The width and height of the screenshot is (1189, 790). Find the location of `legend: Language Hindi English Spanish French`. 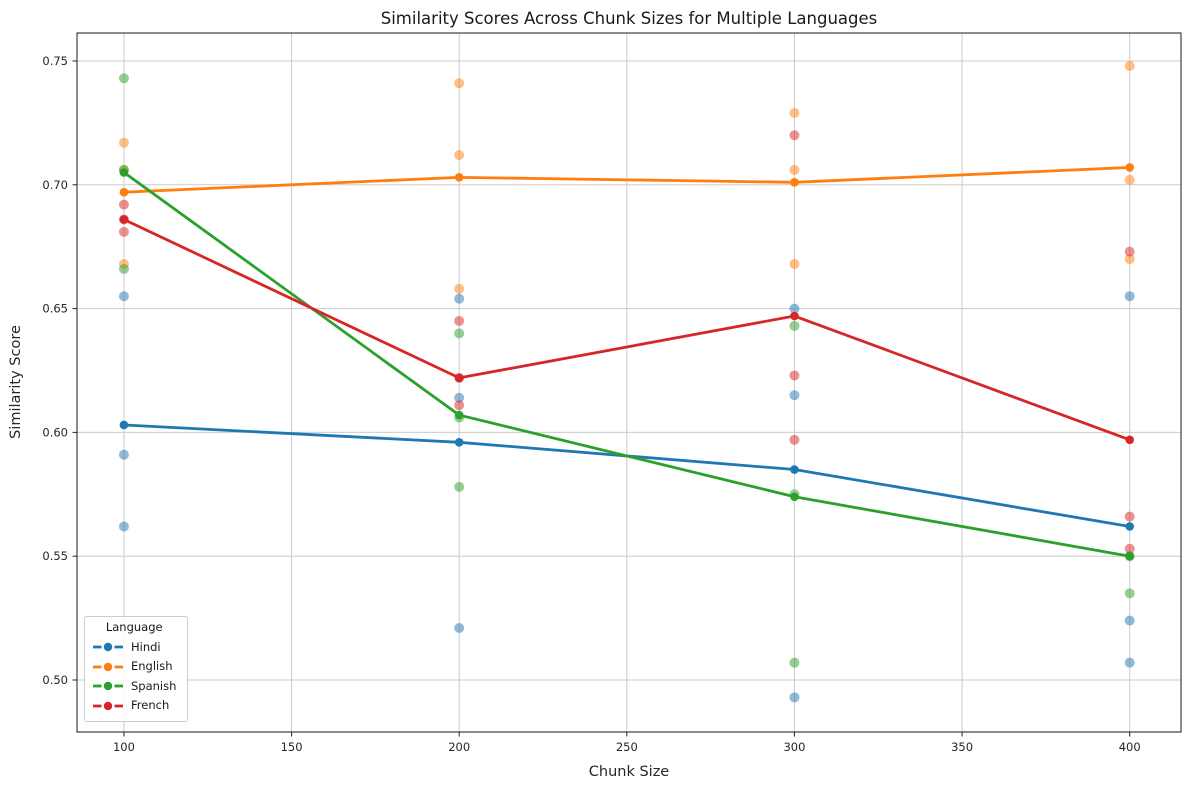

legend: Language Hindi English Spanish French is located at coordinates (136, 669).